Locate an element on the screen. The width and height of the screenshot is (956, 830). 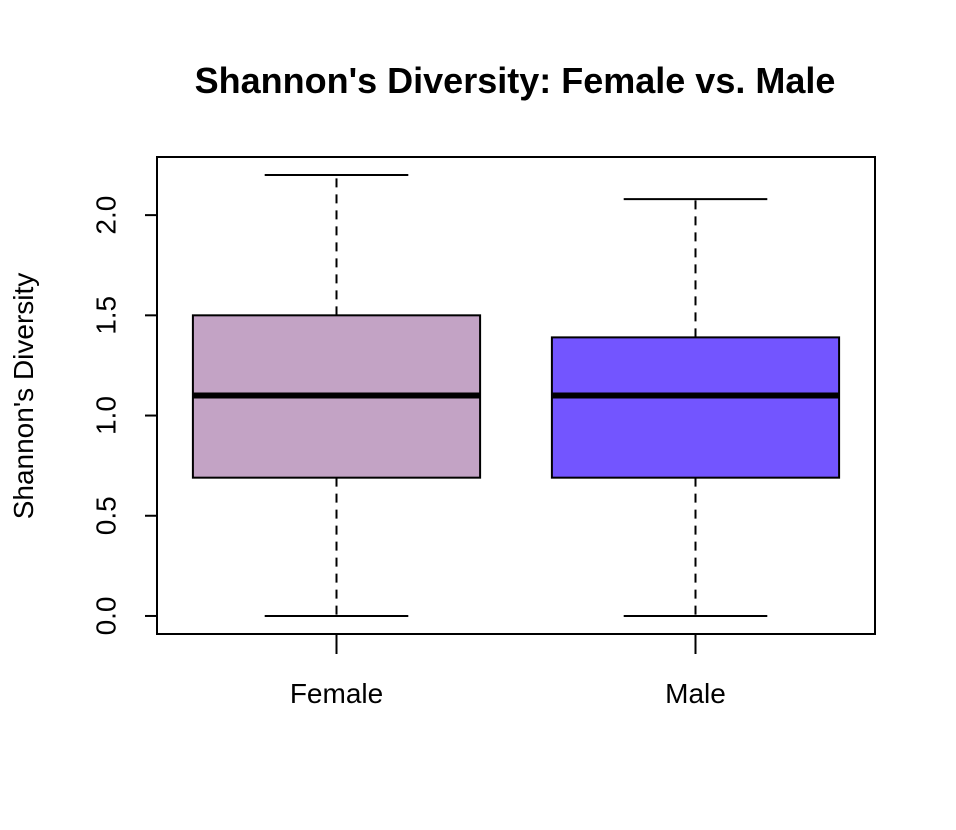
chart-title: Shannon's Diversity: Female vs. Male is located at coordinates (515, 80).